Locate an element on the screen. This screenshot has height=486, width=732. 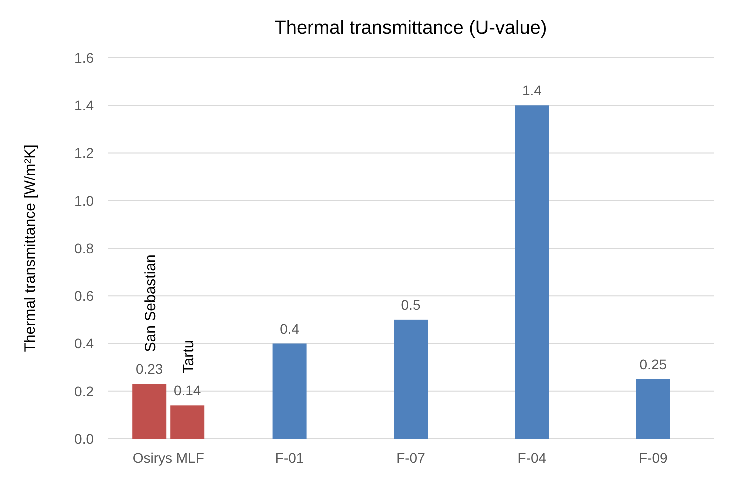
data-label: 0.14 is located at coordinates (188, 390).